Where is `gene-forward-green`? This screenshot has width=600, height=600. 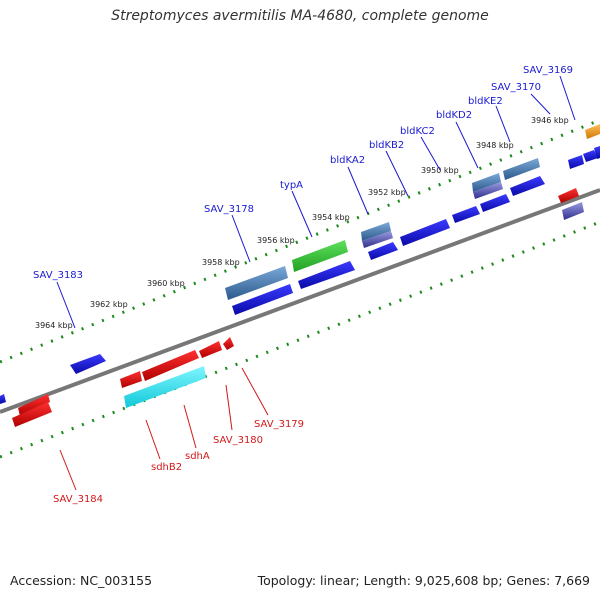
gene-forward-green is located at coordinates (320, 256).